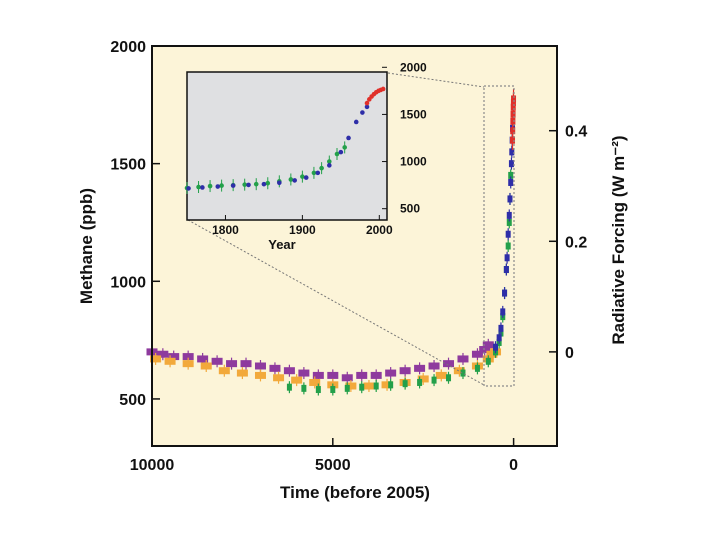  What do you see at coordinates (436, 80) in the screenshot?
I see `connector-line-top` at bounding box center [436, 80].